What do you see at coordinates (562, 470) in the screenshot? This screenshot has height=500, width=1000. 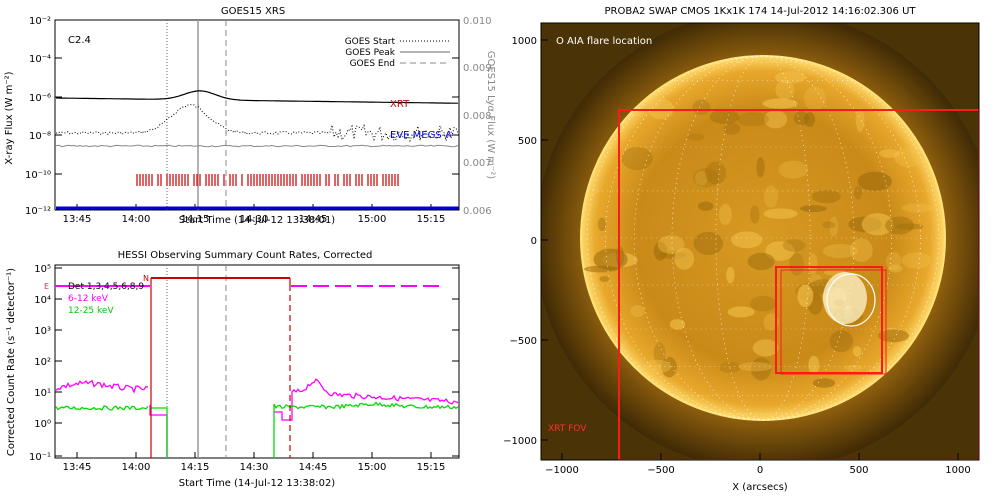 I see `swap-x-tick-label: −1000` at bounding box center [562, 470].